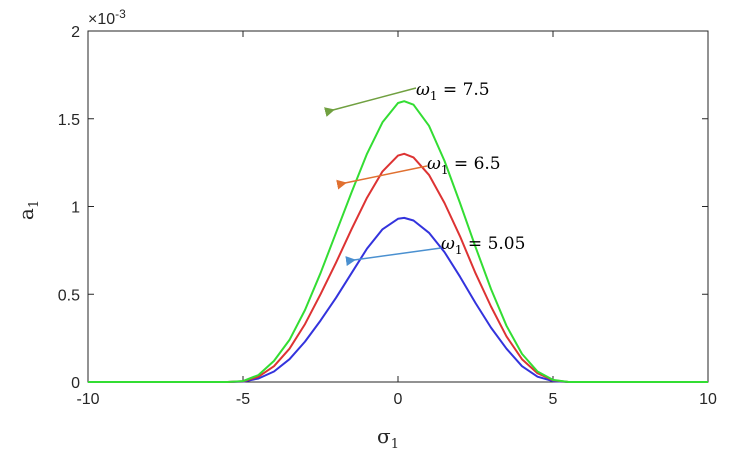 The image size is (736, 452). I want to click on annotations-layer: ω1 = 7.5 ω1 = 6.5 ω1 = 5.05, so click(424, 173).